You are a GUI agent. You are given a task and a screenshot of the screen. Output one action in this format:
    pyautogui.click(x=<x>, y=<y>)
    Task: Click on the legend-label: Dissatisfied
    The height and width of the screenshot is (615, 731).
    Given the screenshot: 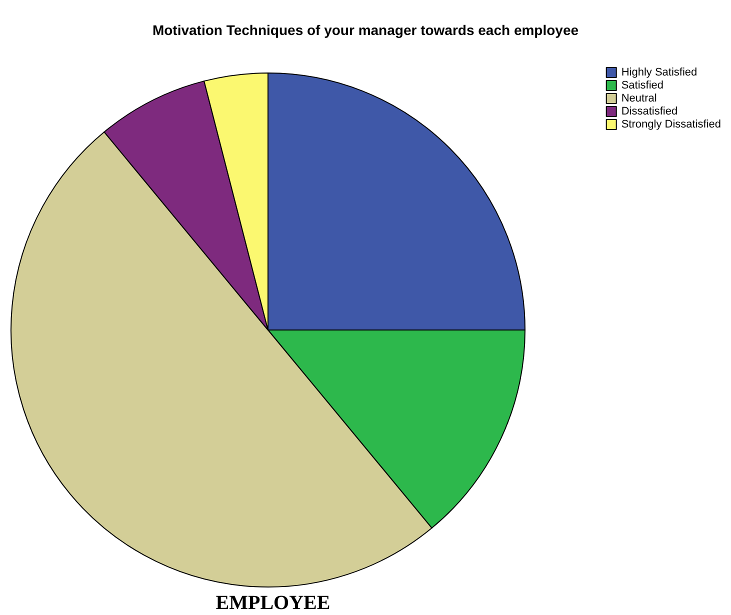 What is the action you would take?
    pyautogui.click(x=649, y=112)
    